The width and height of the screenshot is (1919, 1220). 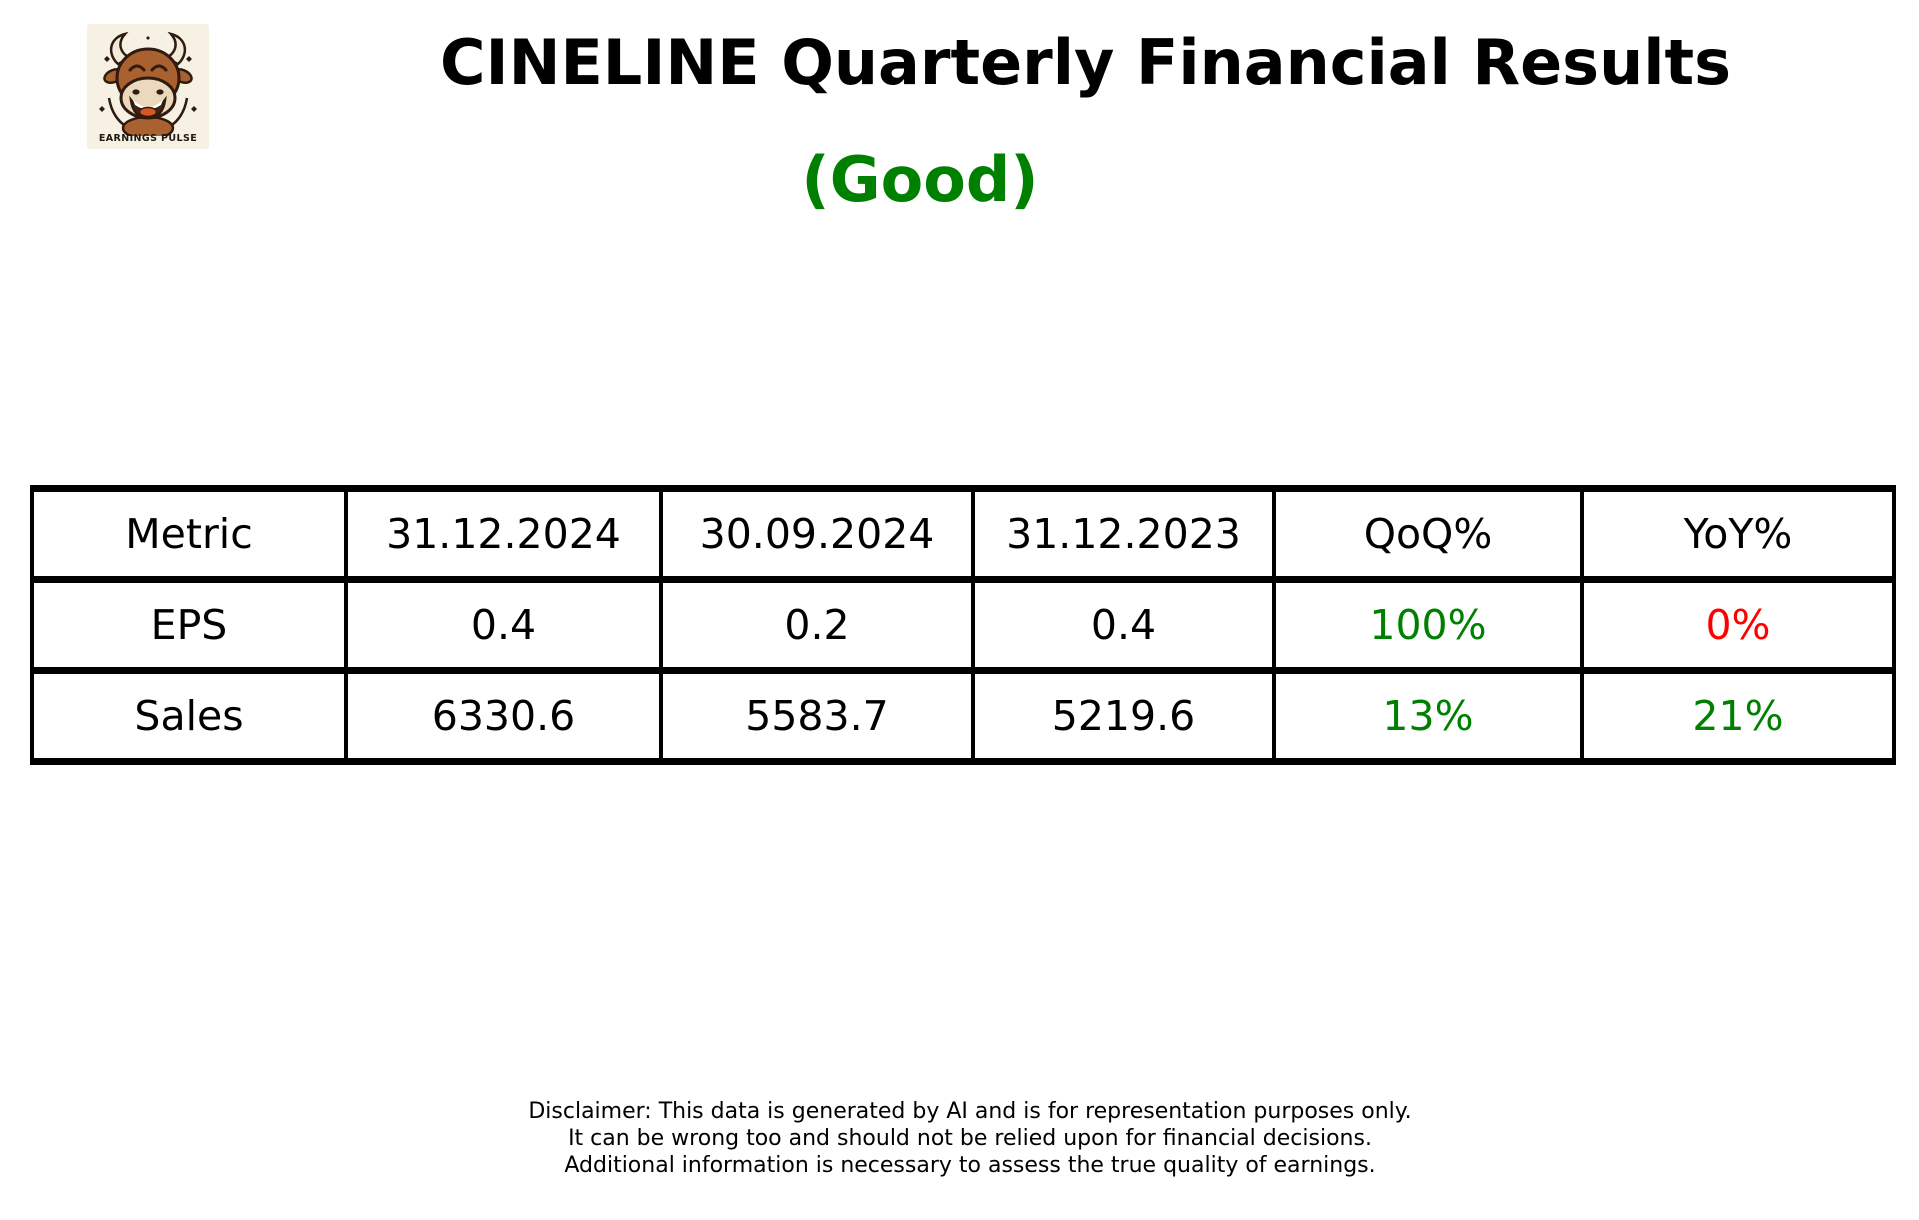 What do you see at coordinates (1738, 716) in the screenshot?
I see `yoy-cell: 21%` at bounding box center [1738, 716].